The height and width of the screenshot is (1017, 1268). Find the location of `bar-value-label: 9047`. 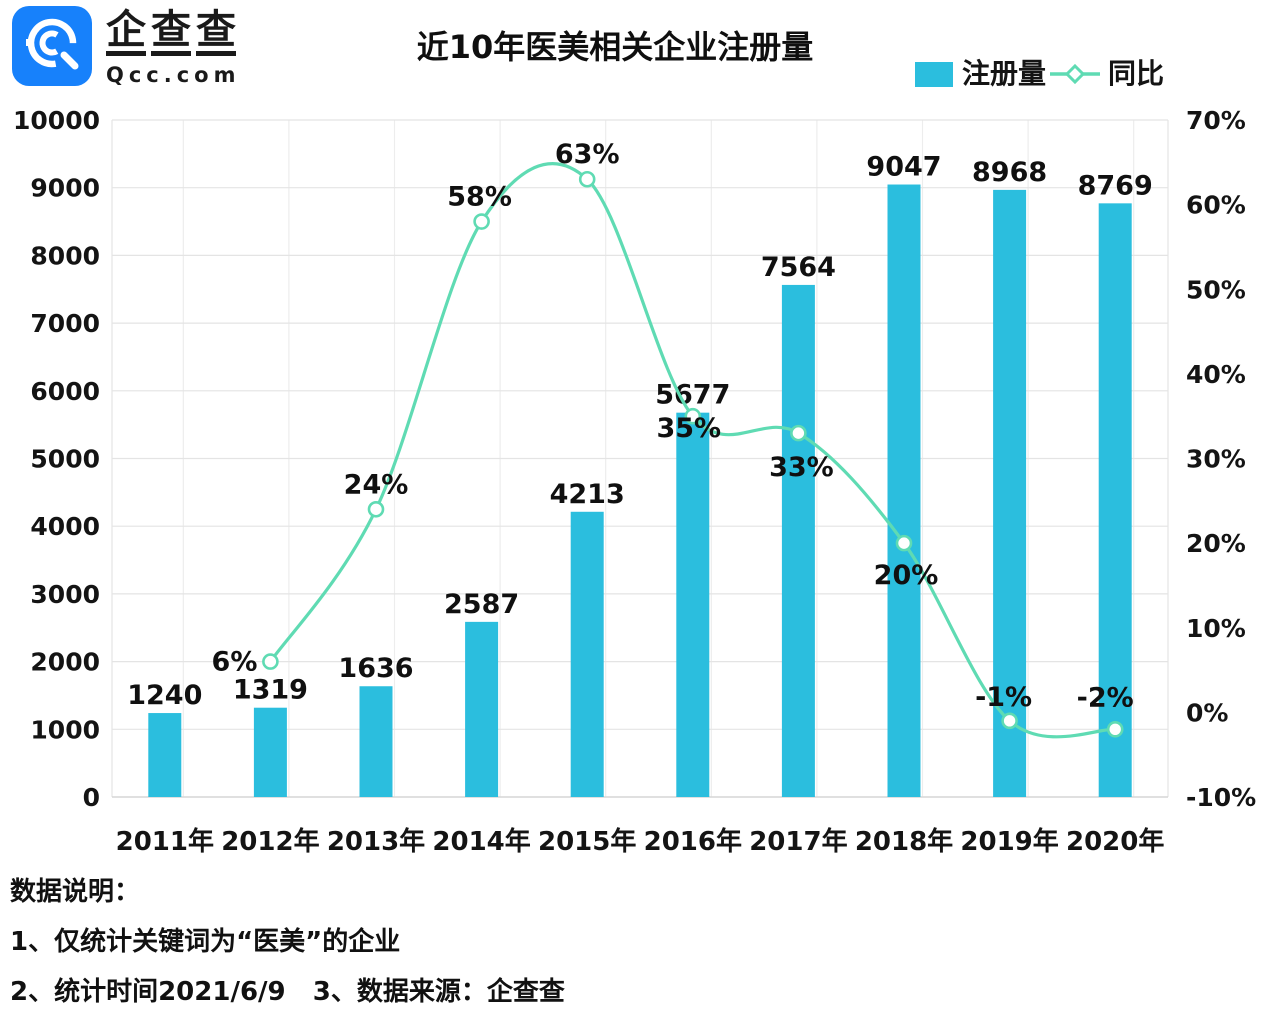

bar-value-label: 9047 is located at coordinates (903, 167).